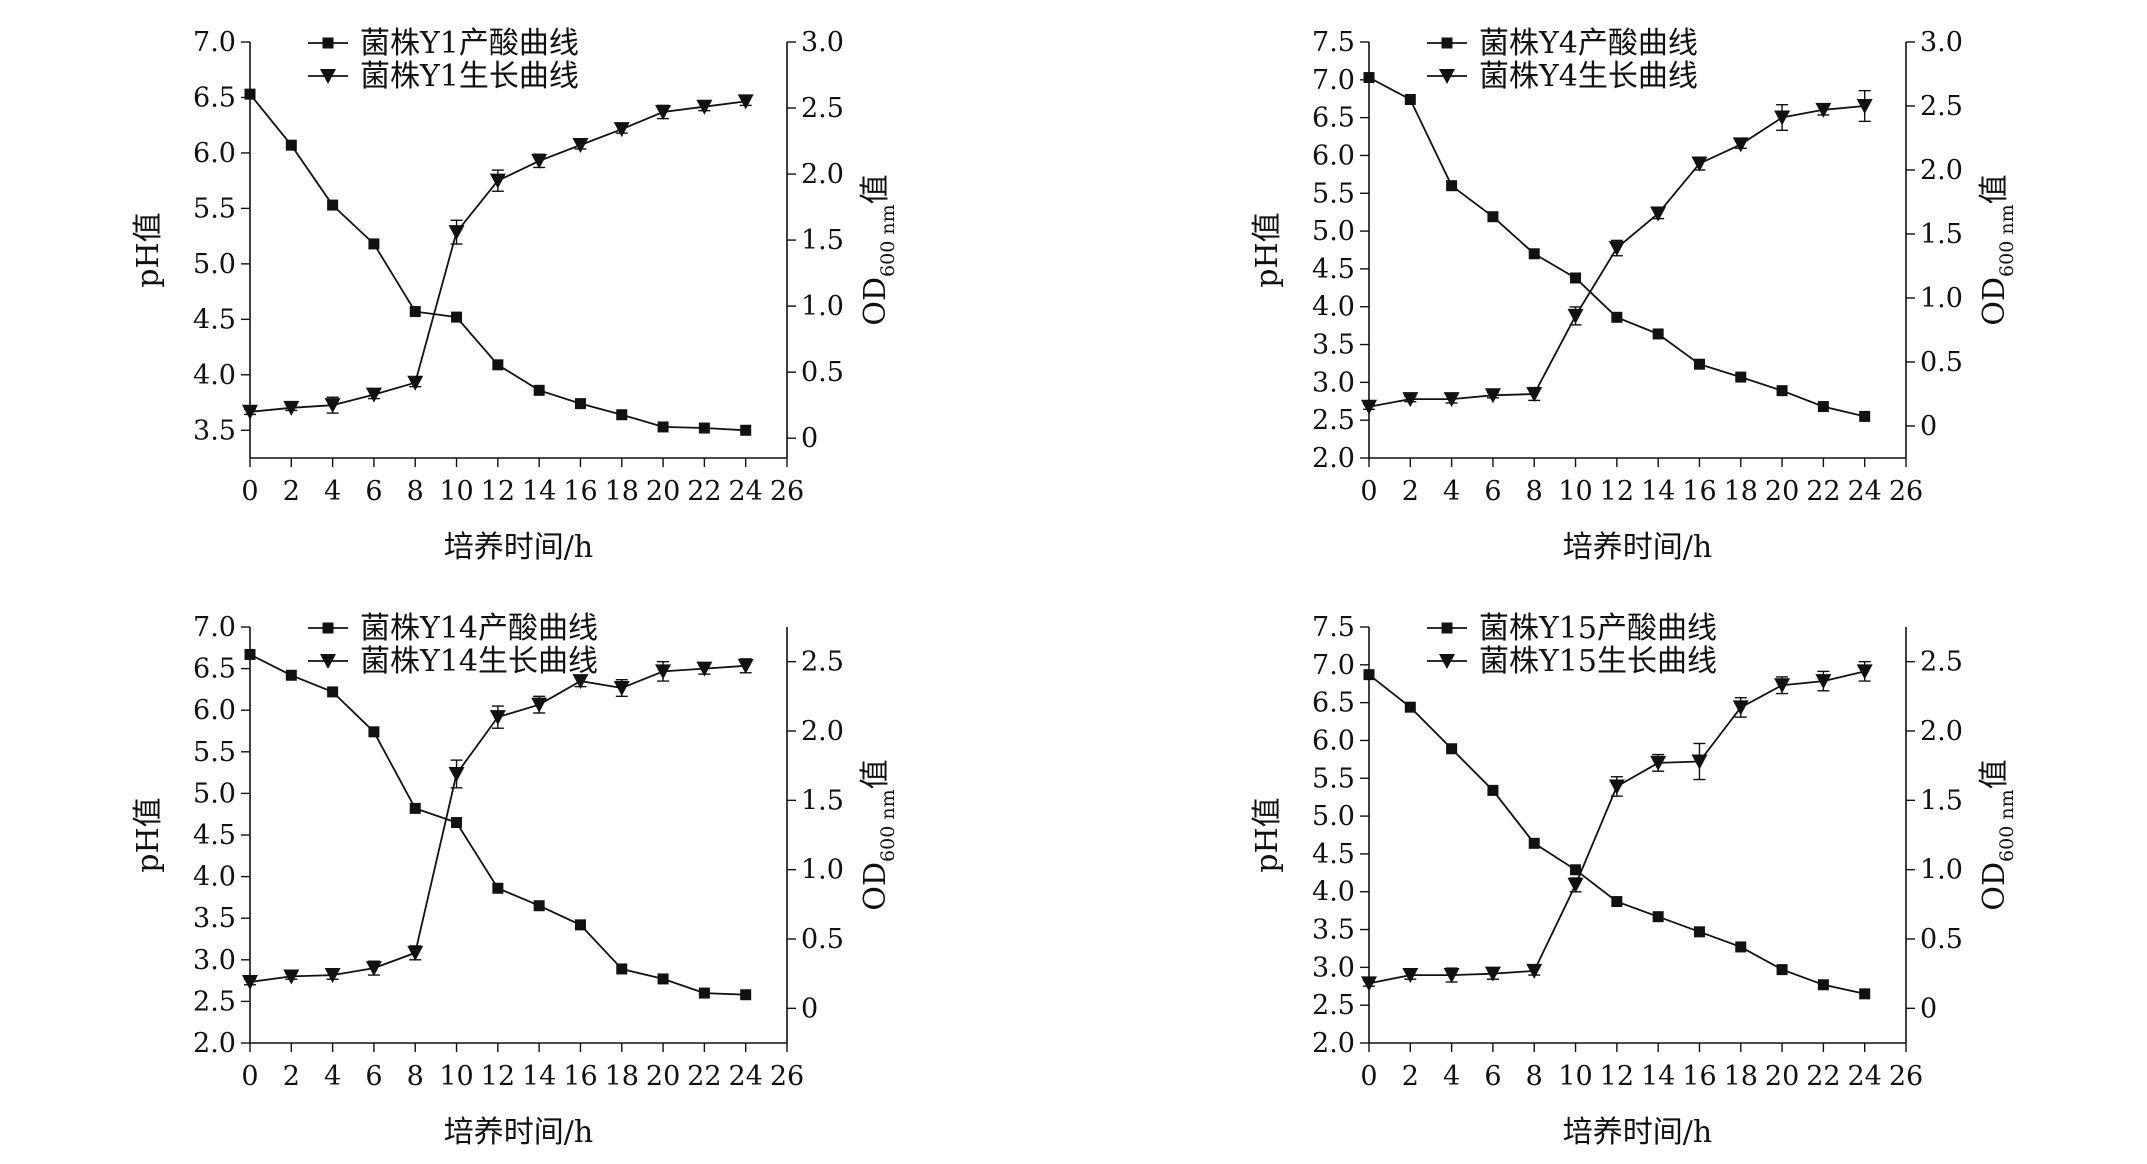  Describe the element at coordinates (214, 264) in the screenshot. I see `y-left-tick-label: 5.0` at that location.